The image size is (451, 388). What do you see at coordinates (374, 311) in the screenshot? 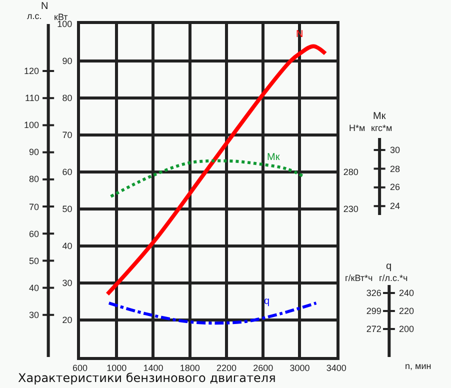
I see `y3-tick-label: 299` at bounding box center [374, 311].